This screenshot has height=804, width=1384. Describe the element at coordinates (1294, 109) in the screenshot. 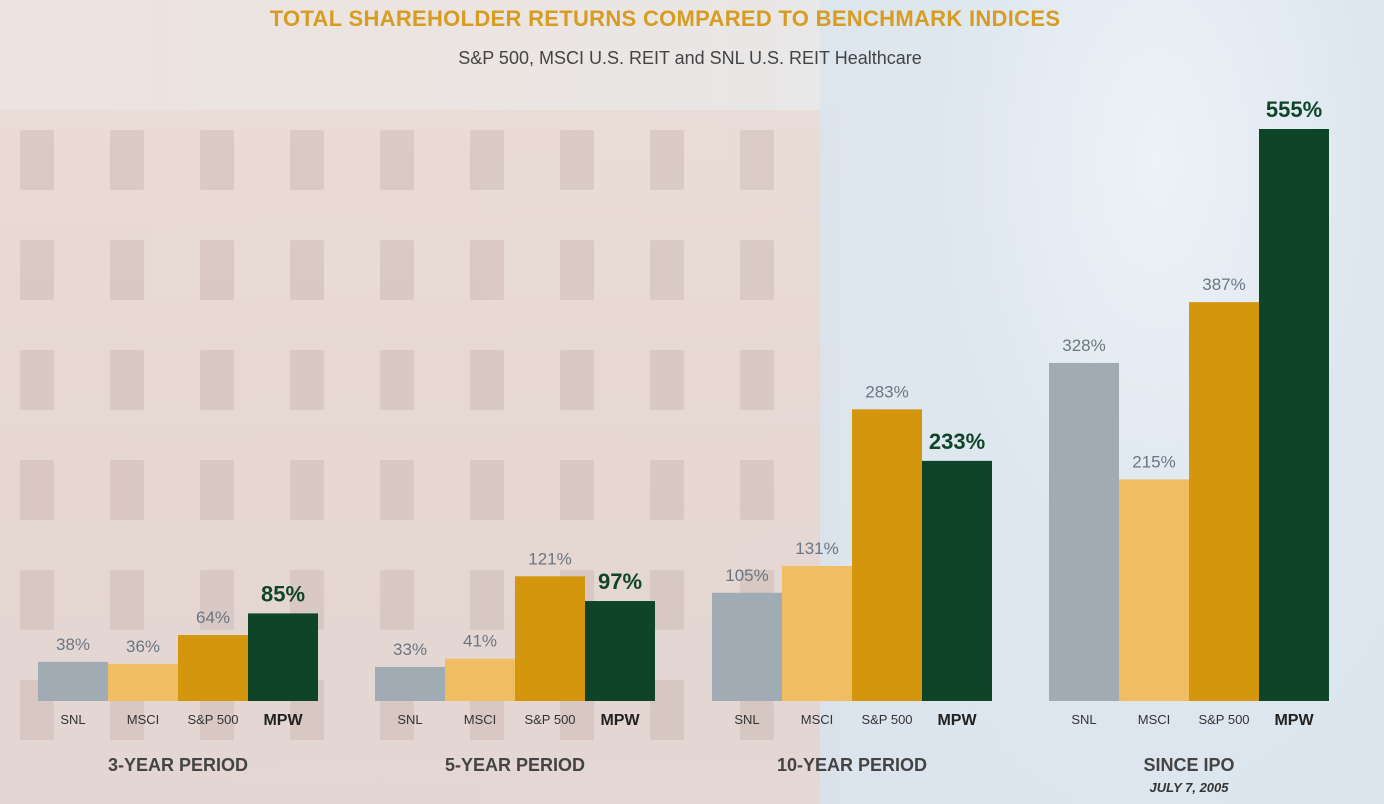

I see `data-label: 555%` at that location.